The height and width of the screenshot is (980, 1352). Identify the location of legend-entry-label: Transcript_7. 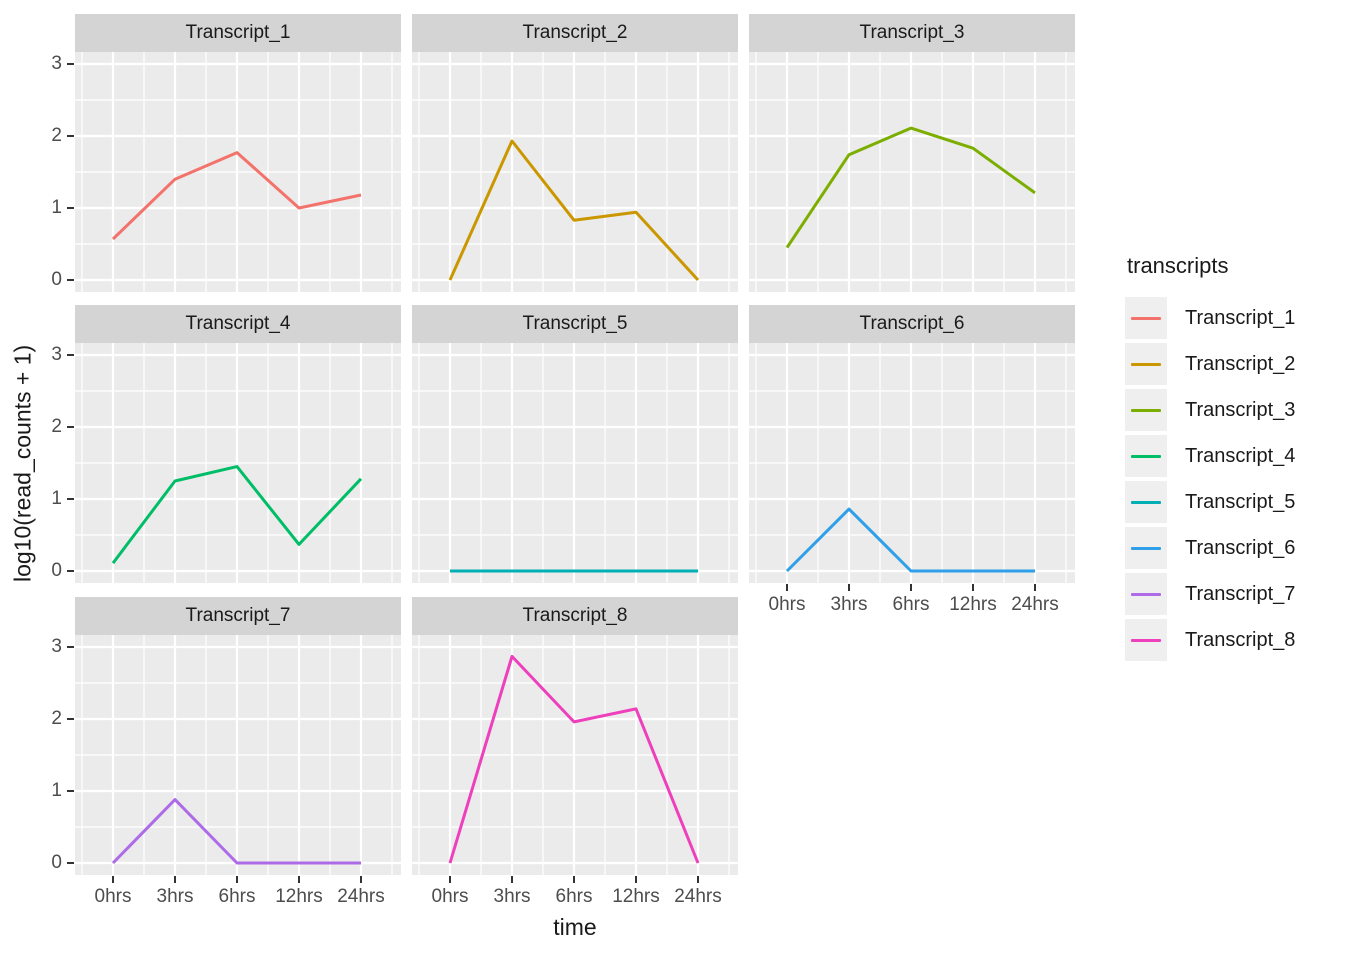
(1240, 593).